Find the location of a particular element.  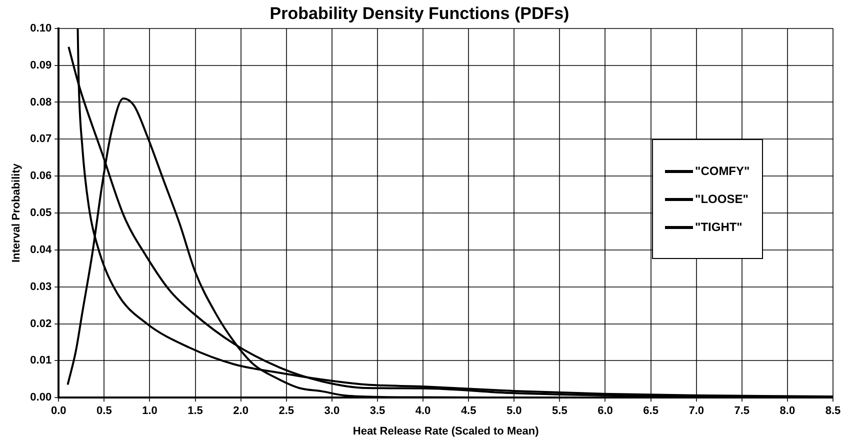

legend-label: "LOOSE" is located at coordinates (721, 199).